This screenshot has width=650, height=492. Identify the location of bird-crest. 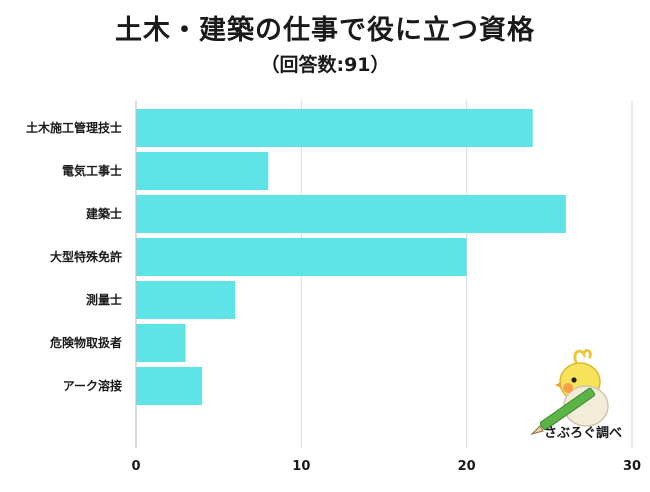
(582, 356).